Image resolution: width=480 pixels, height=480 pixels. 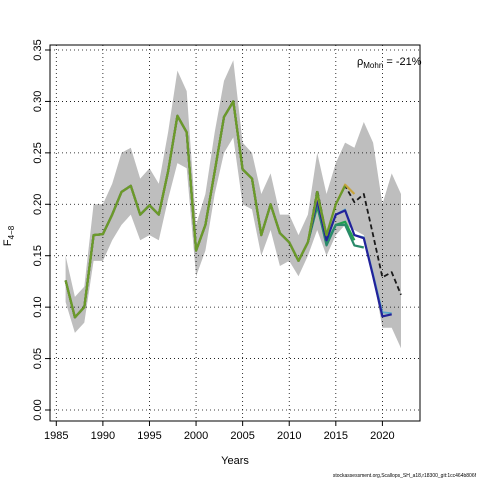 What do you see at coordinates (38, 101) in the screenshot?
I see `y-tick-label: 0.30` at bounding box center [38, 101].